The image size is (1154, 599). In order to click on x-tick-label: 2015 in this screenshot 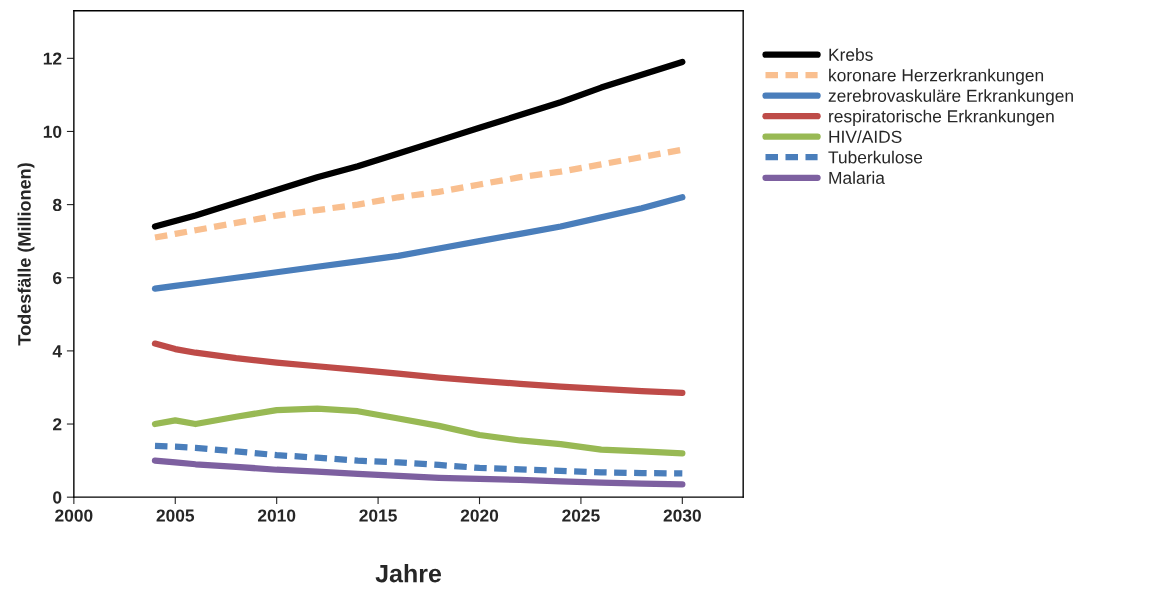, I will do `click(378, 515)`.